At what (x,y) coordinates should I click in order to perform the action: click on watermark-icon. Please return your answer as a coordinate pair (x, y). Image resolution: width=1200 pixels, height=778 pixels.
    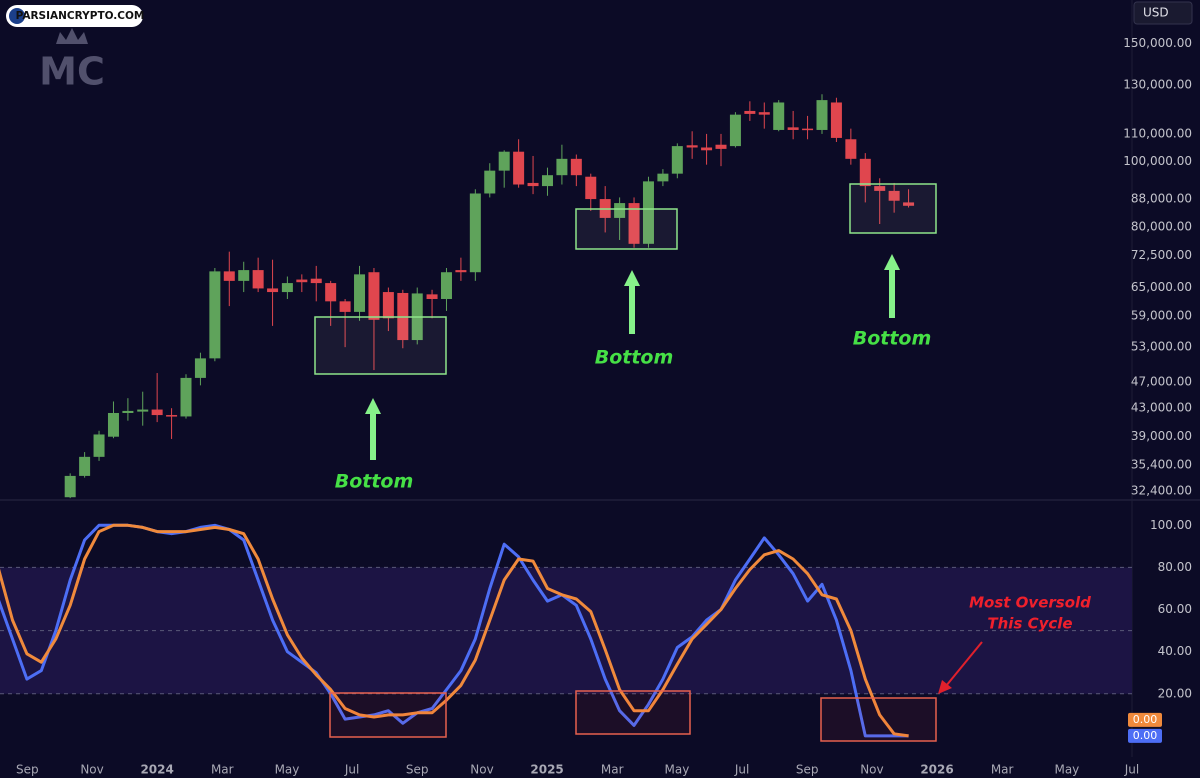
    Looking at the image, I should click on (17, 16).